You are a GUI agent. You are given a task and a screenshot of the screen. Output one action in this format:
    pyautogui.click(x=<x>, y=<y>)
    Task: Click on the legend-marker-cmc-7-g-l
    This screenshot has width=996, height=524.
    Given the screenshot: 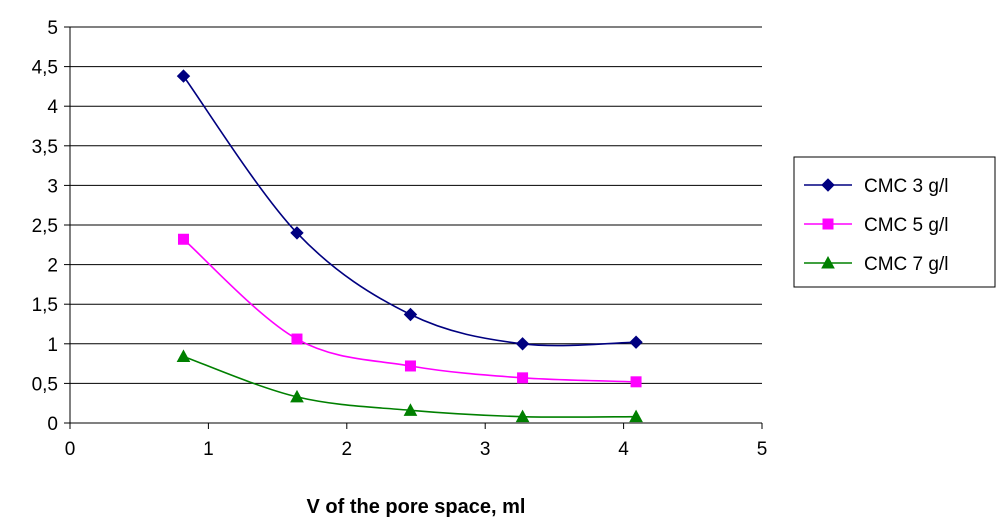 What is the action you would take?
    pyautogui.click(x=828, y=262)
    